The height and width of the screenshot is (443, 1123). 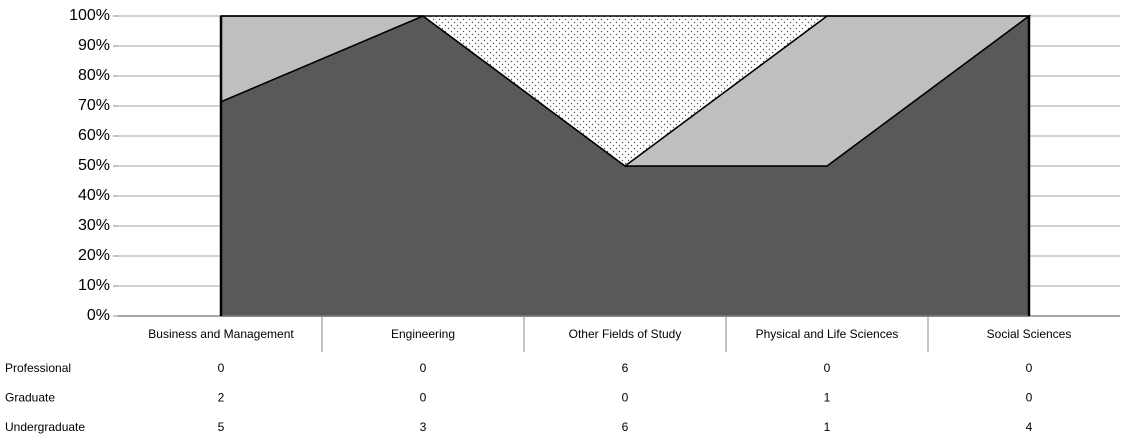 I want to click on y-tick-label: 0%, so click(x=98, y=315).